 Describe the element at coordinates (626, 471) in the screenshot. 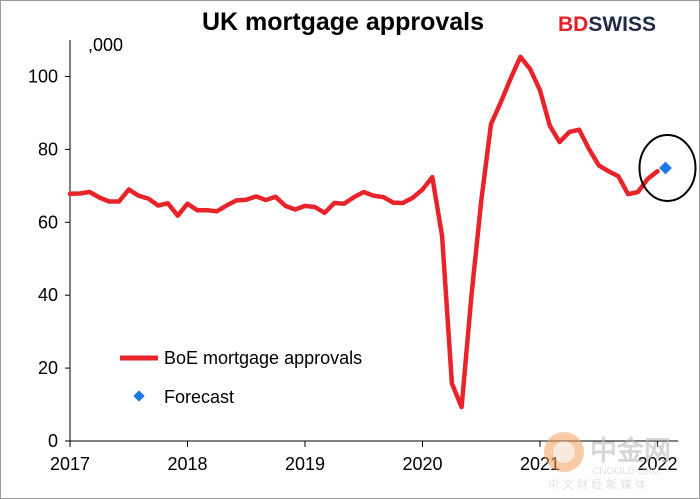

I see `watermark-sub-en: CNGOLD.ORG` at that location.